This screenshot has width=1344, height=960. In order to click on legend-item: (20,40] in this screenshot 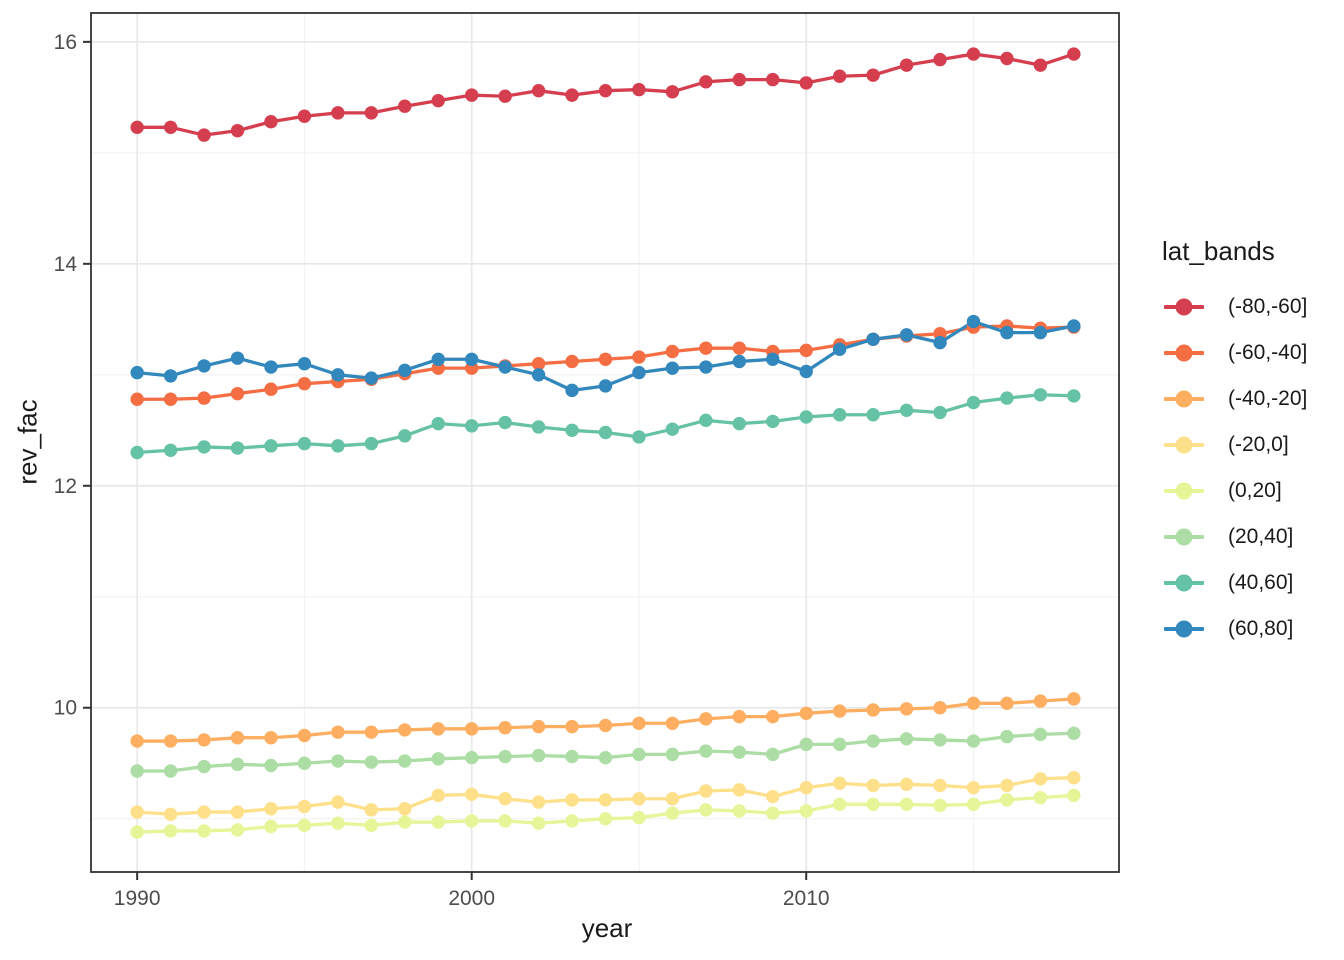, I will do `click(1232, 537)`.